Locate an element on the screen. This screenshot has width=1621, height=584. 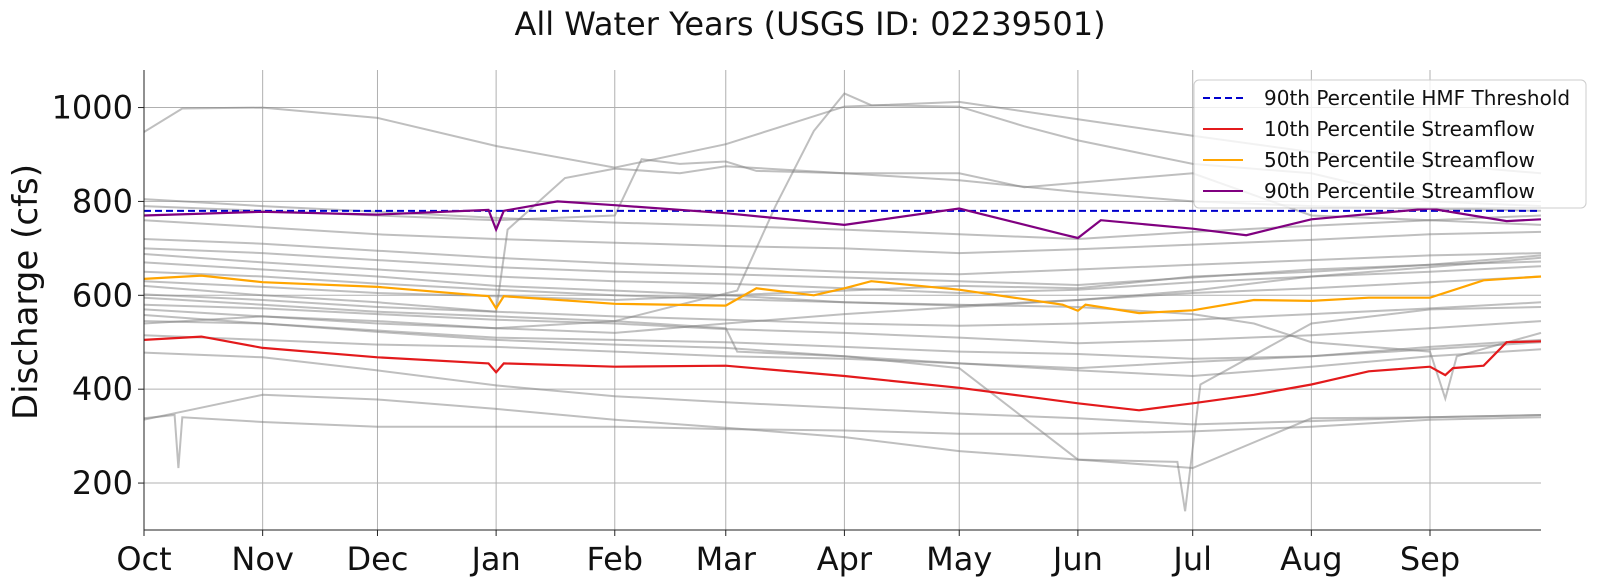
x-tick-label: May is located at coordinates (959, 559).